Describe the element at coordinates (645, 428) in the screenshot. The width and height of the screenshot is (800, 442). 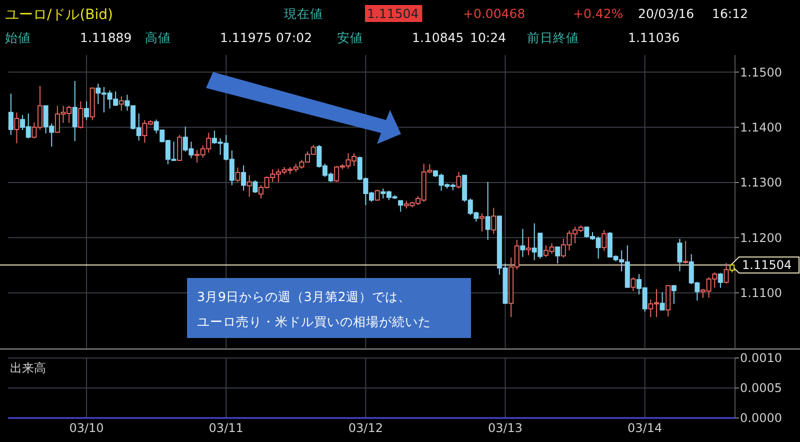
I see `x-tick-label: 03/14` at that location.